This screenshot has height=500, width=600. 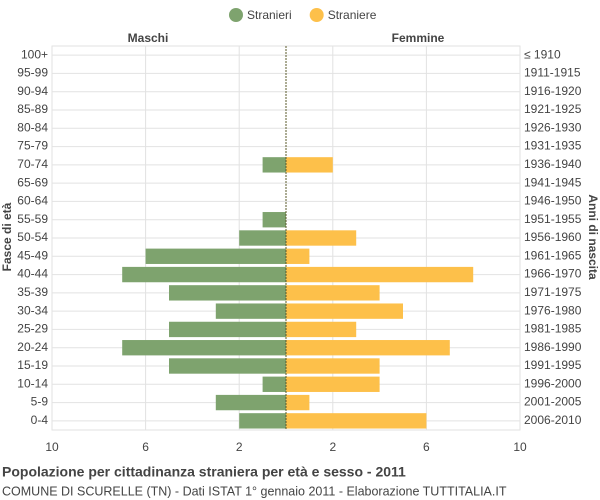 I want to click on y2-tick-label: 1976-1980, so click(x=553, y=310).